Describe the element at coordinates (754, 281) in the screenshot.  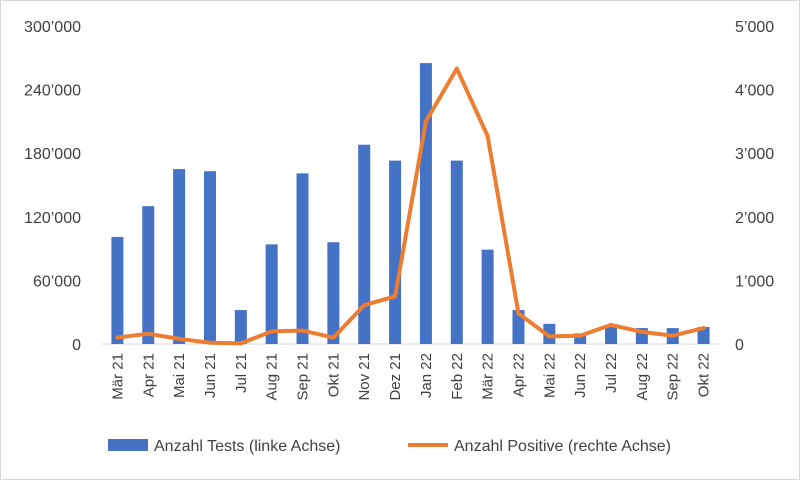
I see `right-tick-label: 1’000` at that location.